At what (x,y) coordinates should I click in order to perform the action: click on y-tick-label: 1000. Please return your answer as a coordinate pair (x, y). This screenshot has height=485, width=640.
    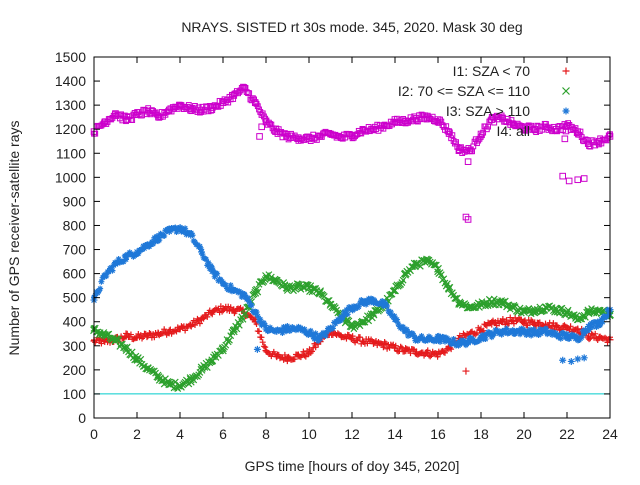
    Looking at the image, I should click on (70, 177).